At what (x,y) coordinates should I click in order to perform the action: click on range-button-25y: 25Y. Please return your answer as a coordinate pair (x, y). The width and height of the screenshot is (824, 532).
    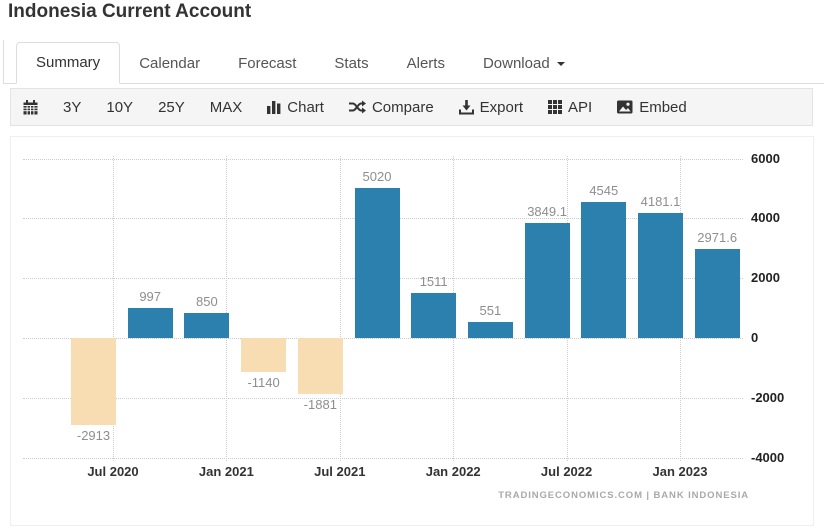
    Looking at the image, I should click on (171, 107).